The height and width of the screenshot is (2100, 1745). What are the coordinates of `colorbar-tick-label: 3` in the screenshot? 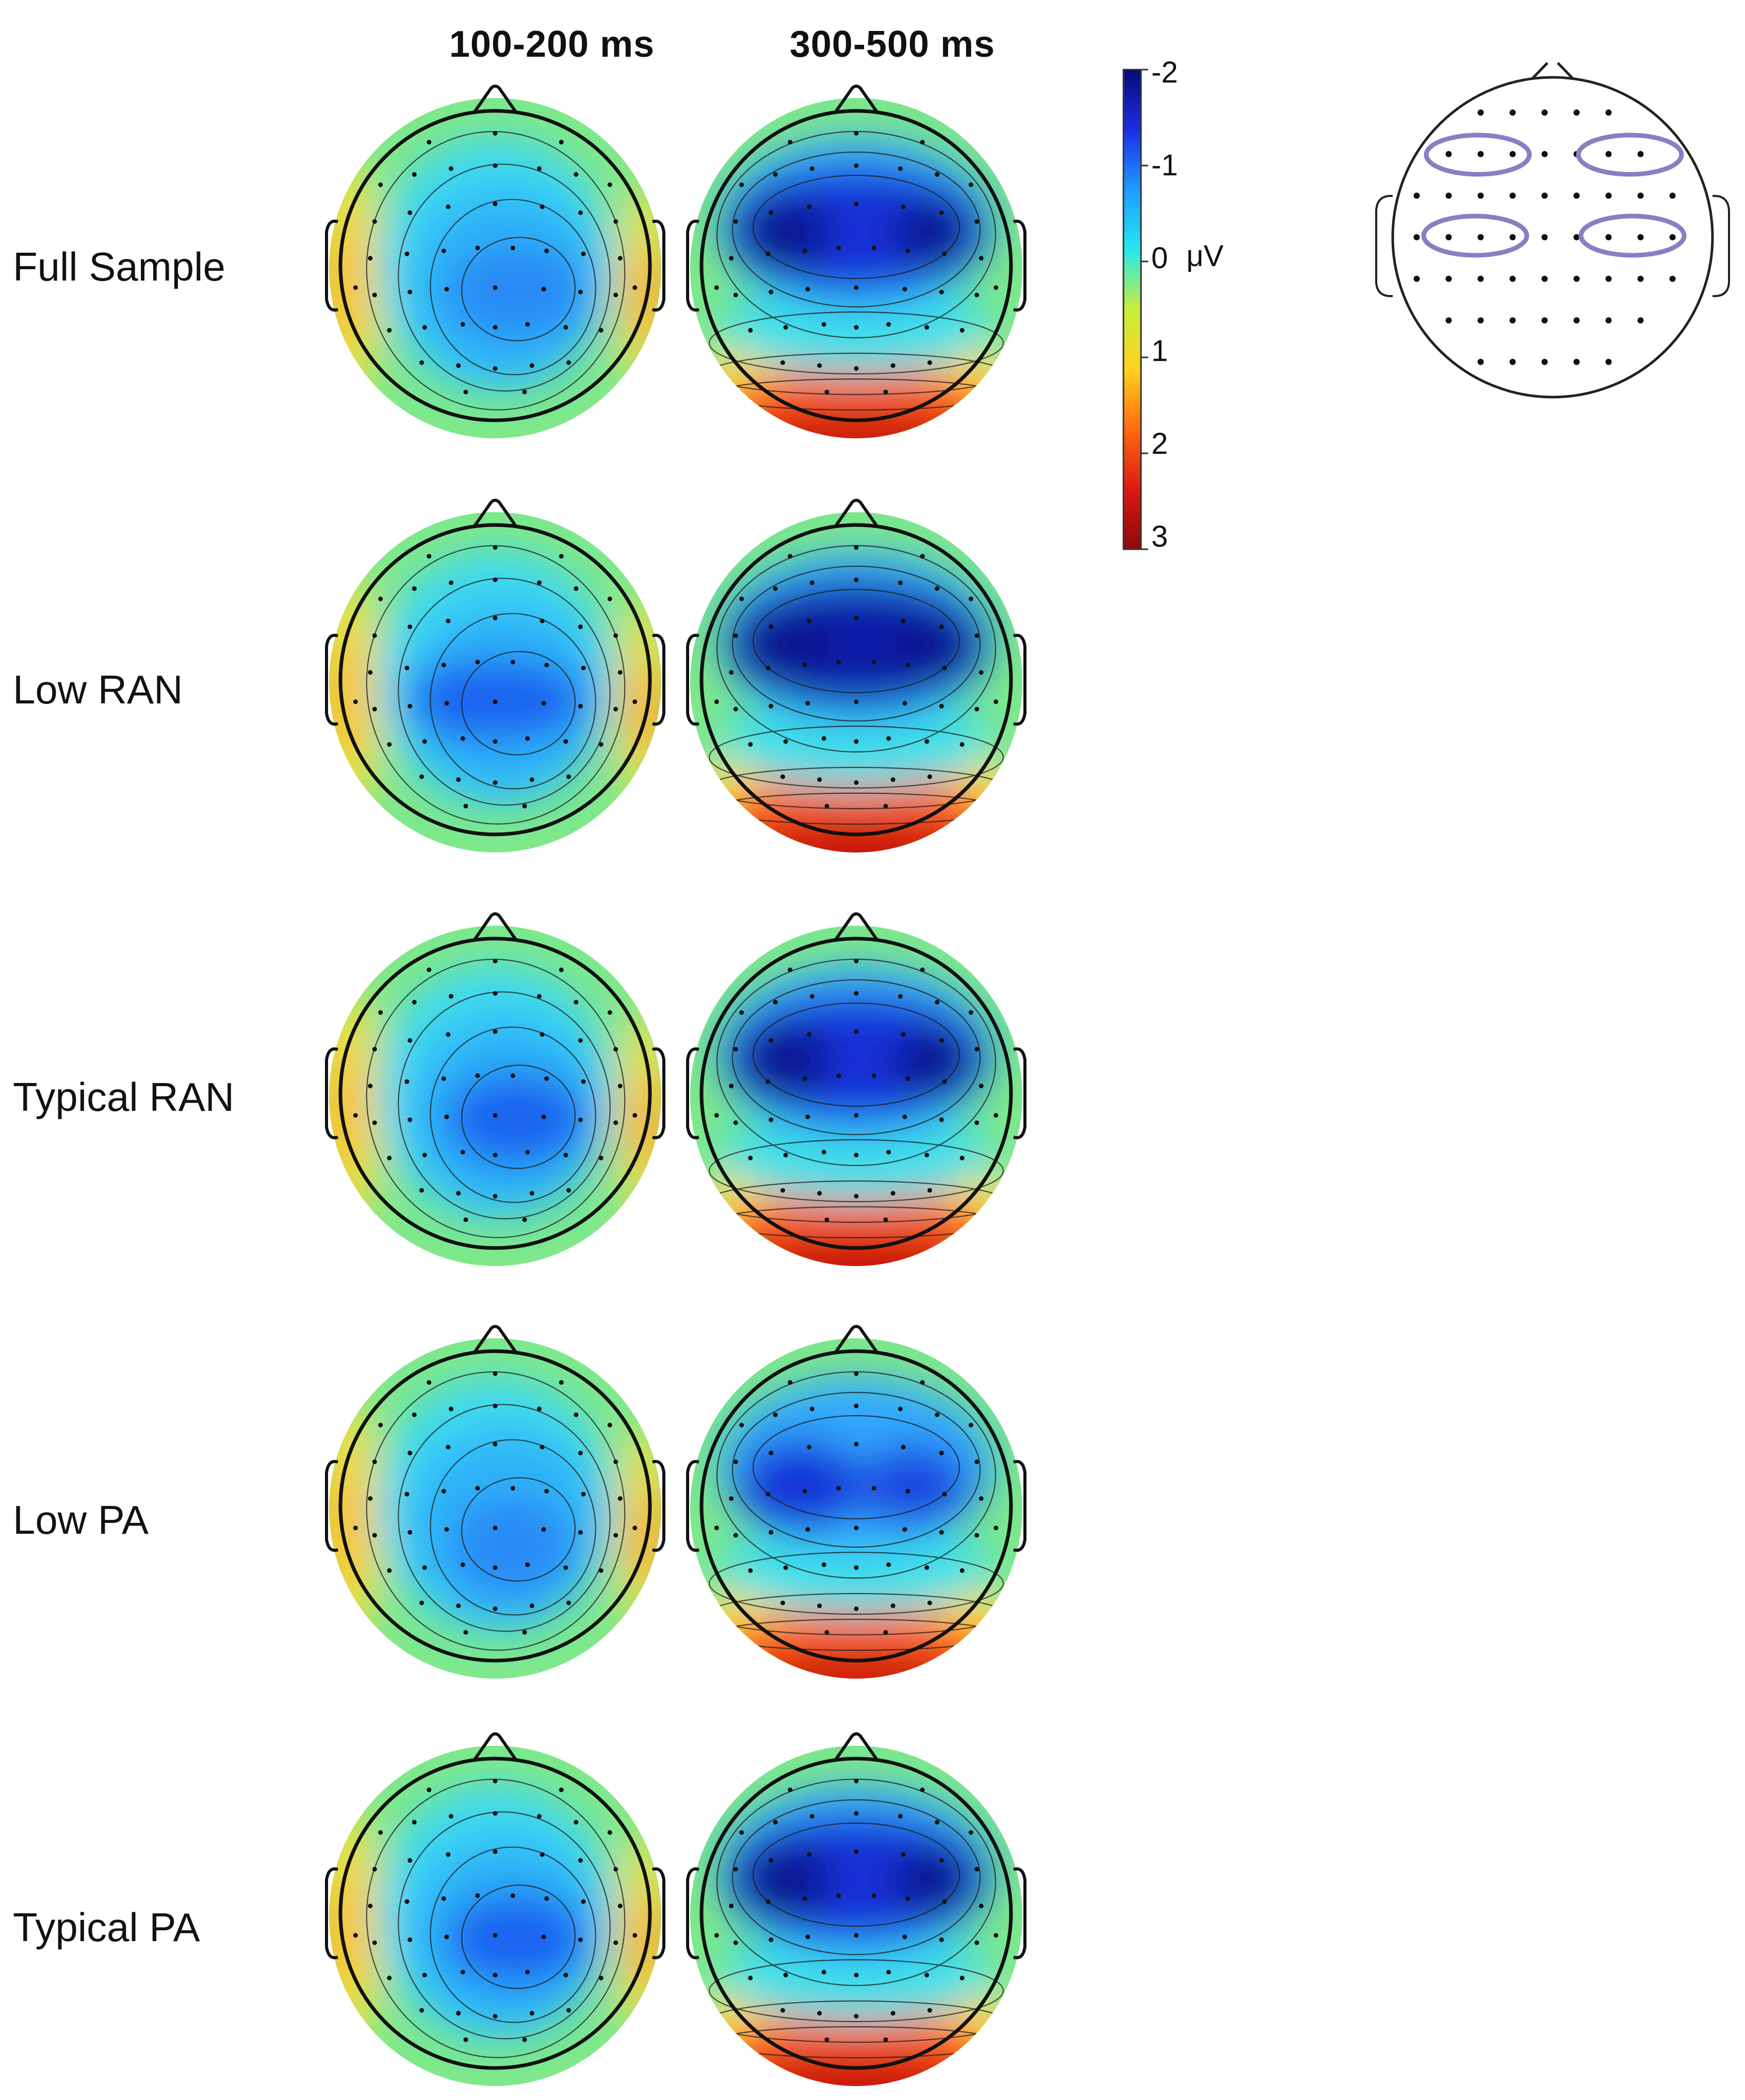 It's located at (1159, 537).